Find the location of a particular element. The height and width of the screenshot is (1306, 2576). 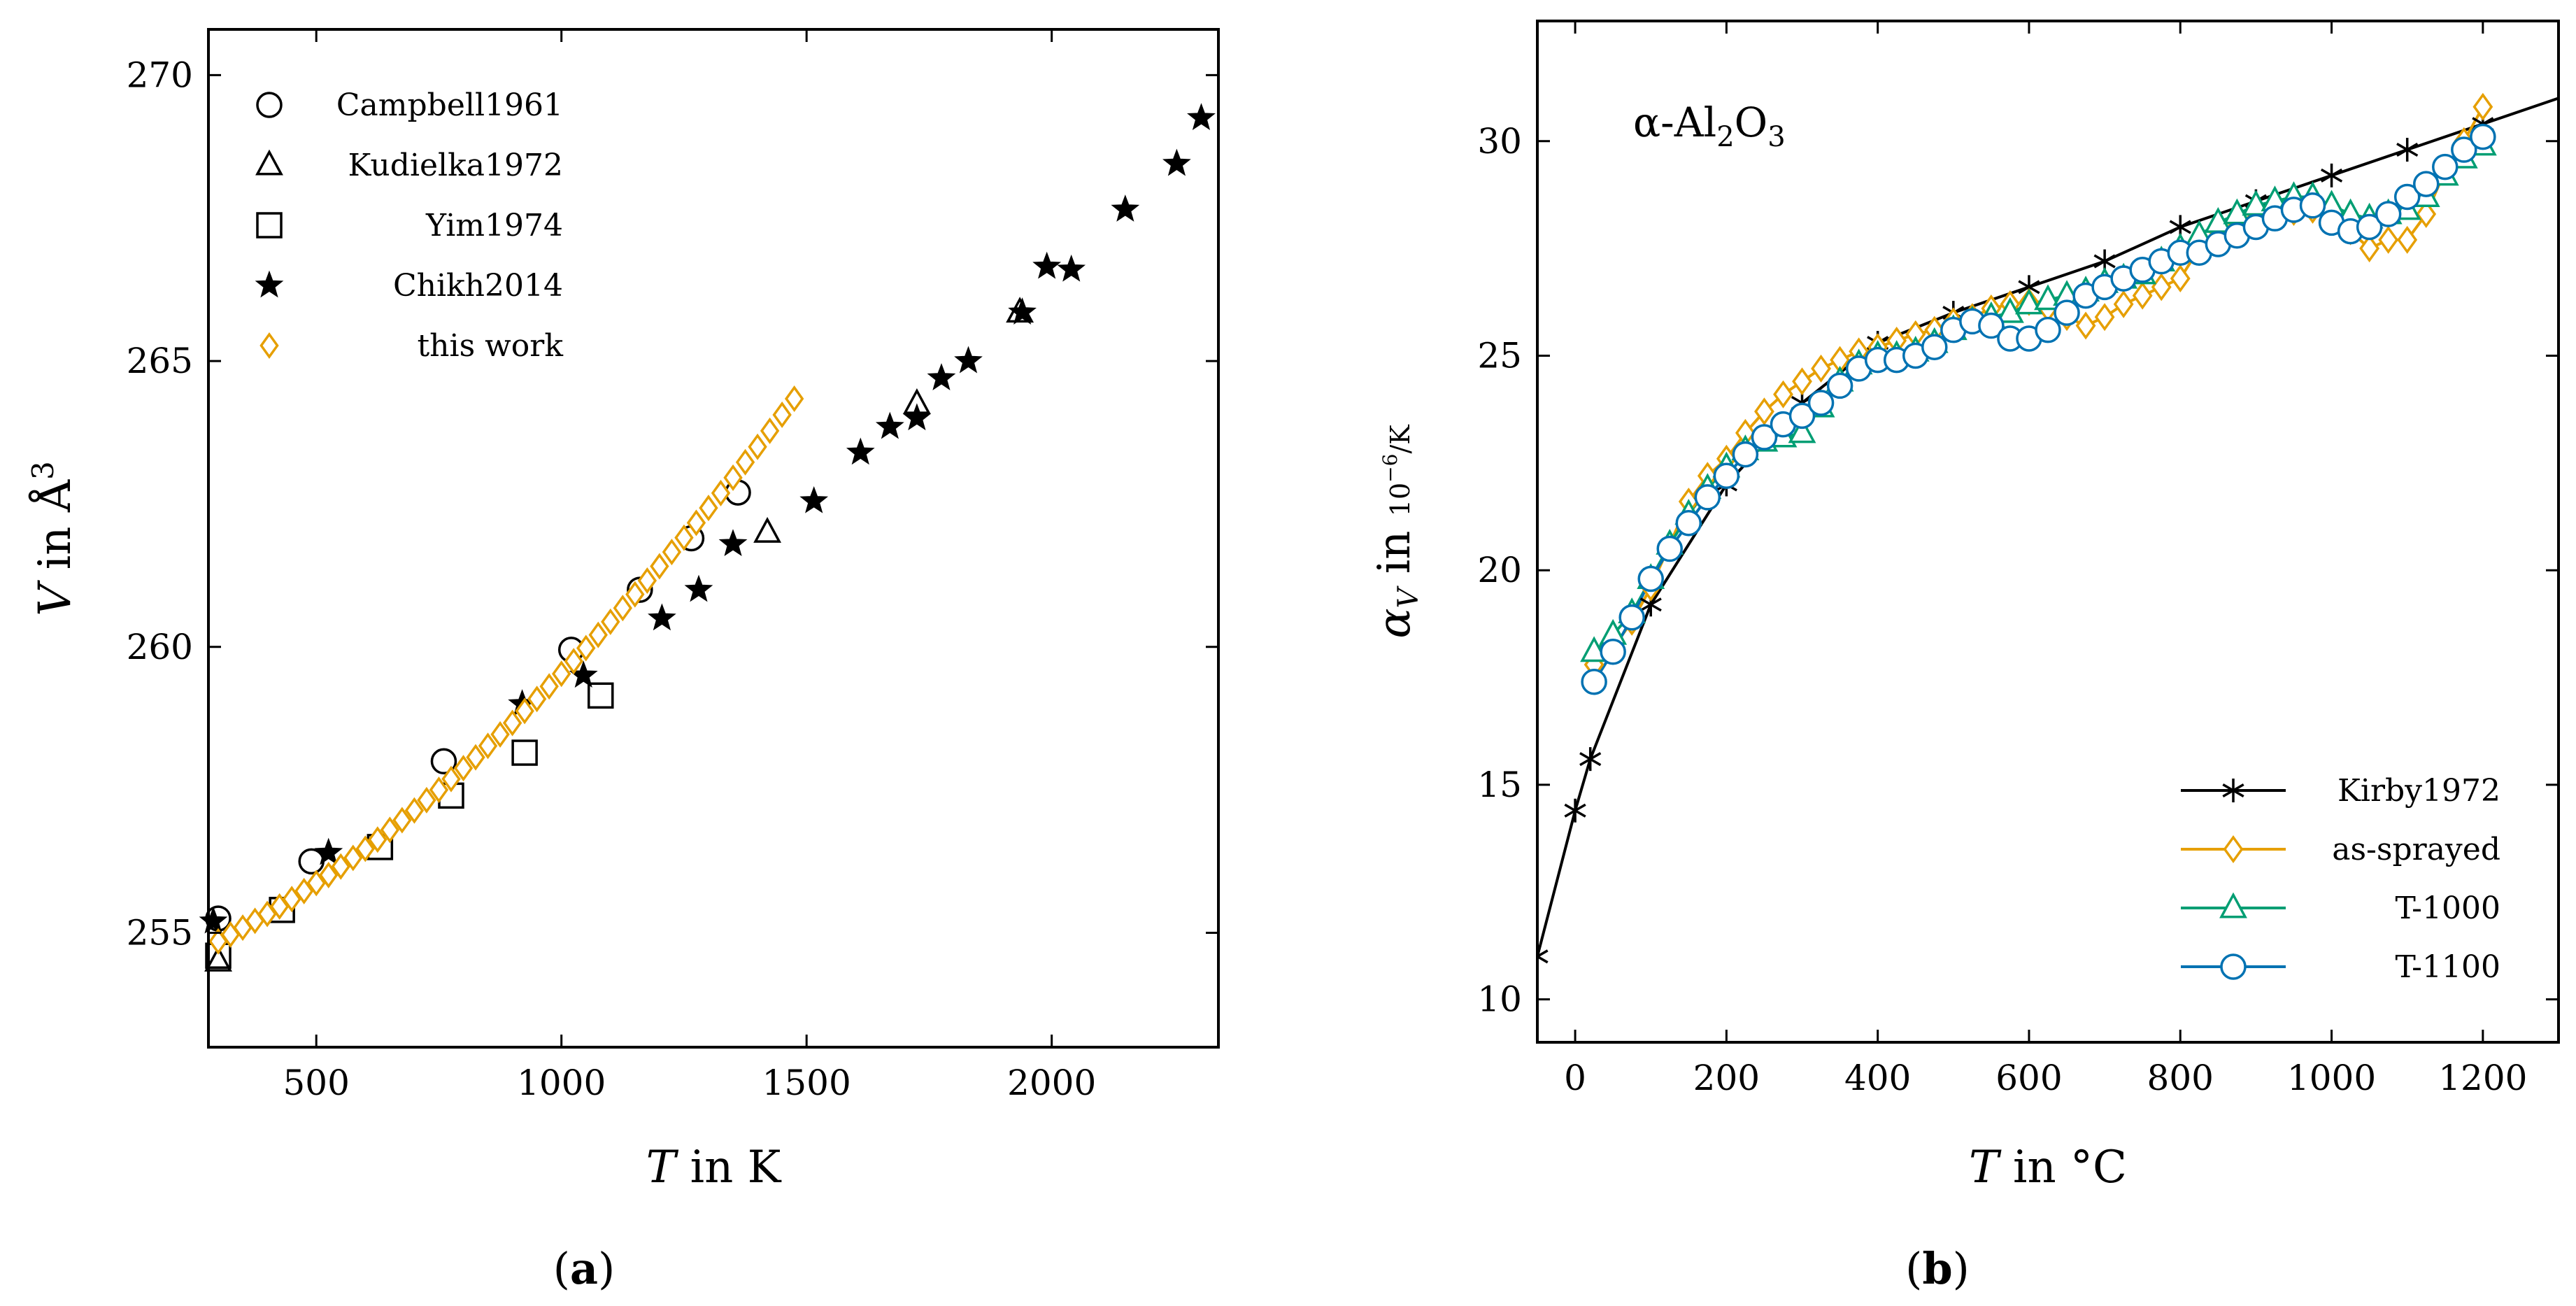

legend-entry: T-1000 is located at coordinates (2340, 908).